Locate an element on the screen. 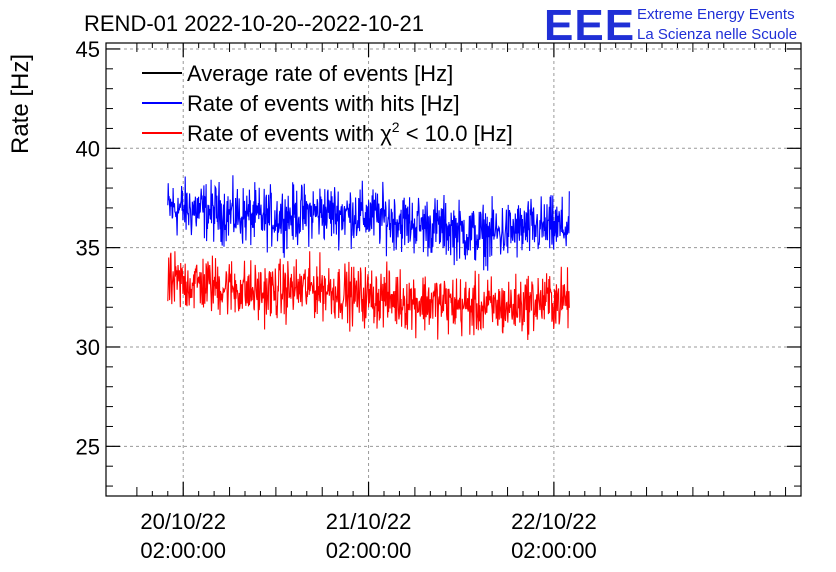 This screenshot has height=572, width=836. logo-line-2: La Scienza nelle Scuole is located at coordinates (717, 34).